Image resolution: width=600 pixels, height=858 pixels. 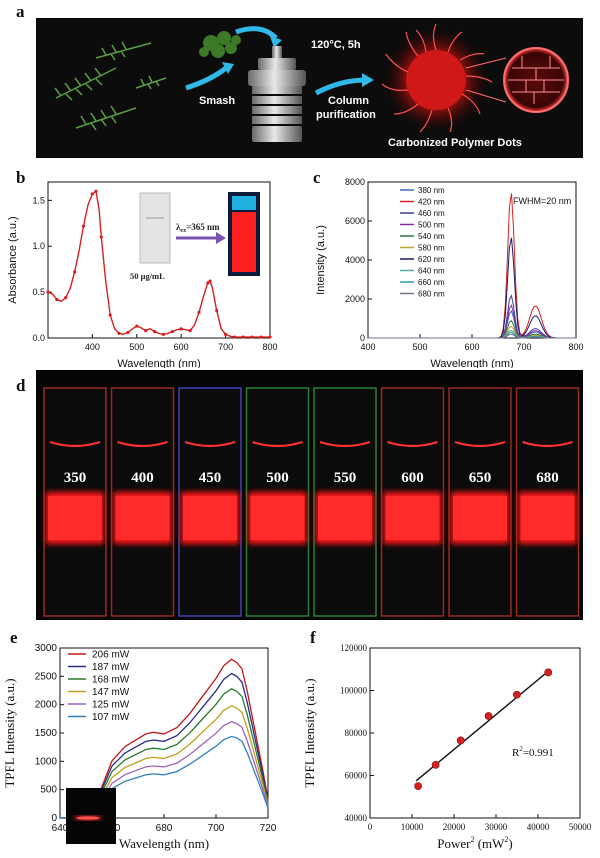 What do you see at coordinates (355, 221) in the screenshot?
I see `y-tick-label: 6000` at bounding box center [355, 221].